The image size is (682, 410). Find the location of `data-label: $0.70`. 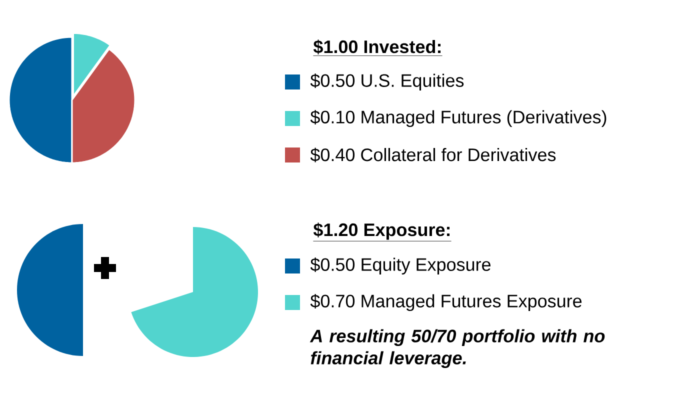

data-label: $0.70 is located at coordinates (332, 301).